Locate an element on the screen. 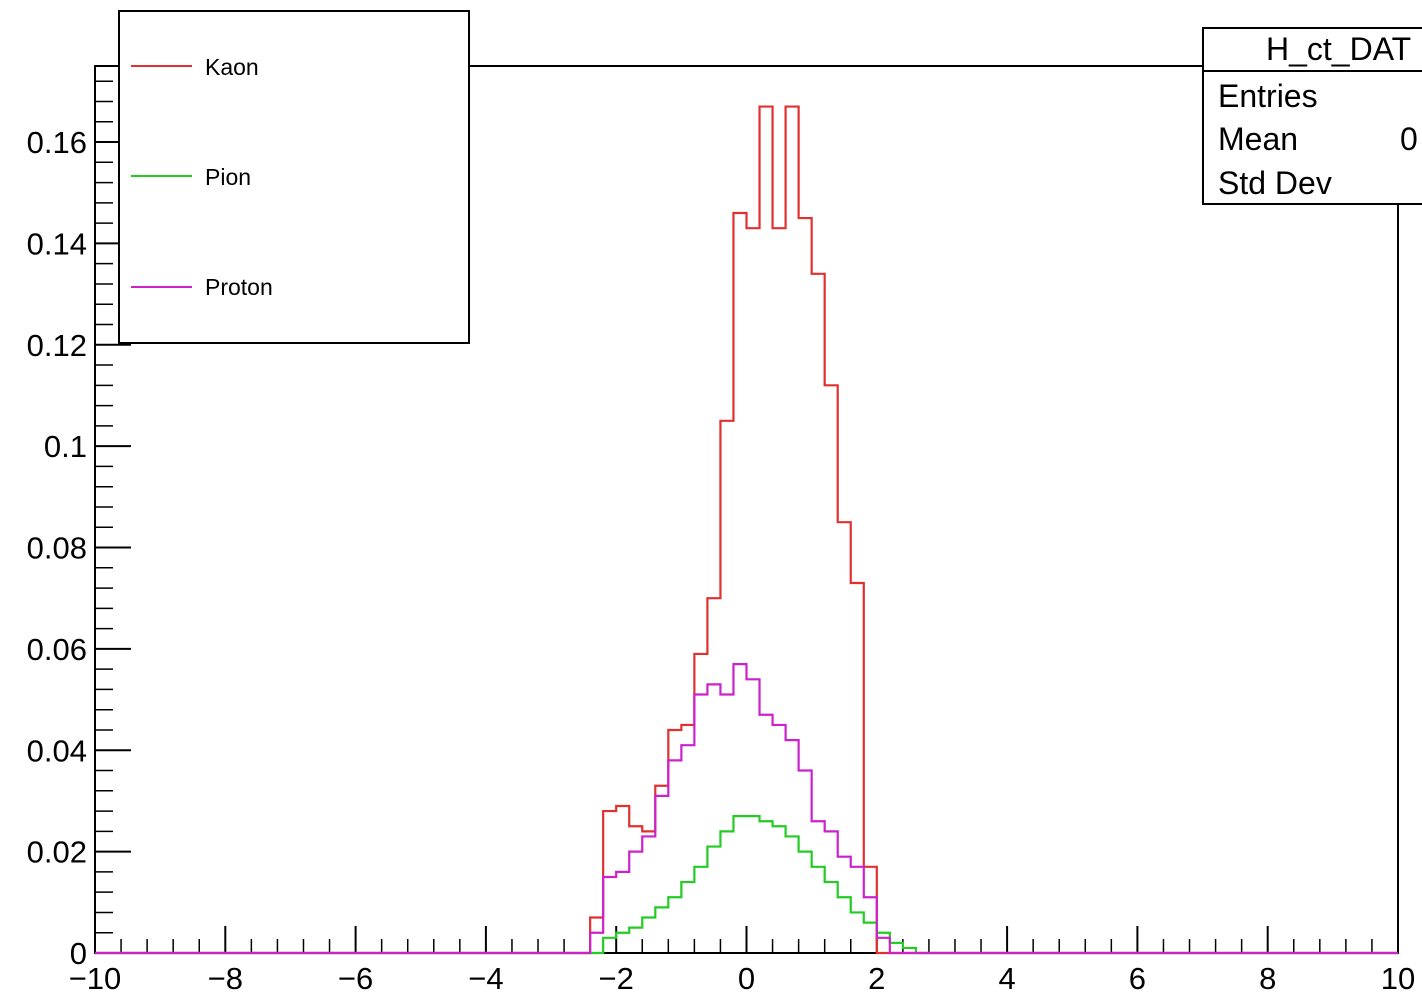  x-tick-label: −6 is located at coordinates (355, 977).